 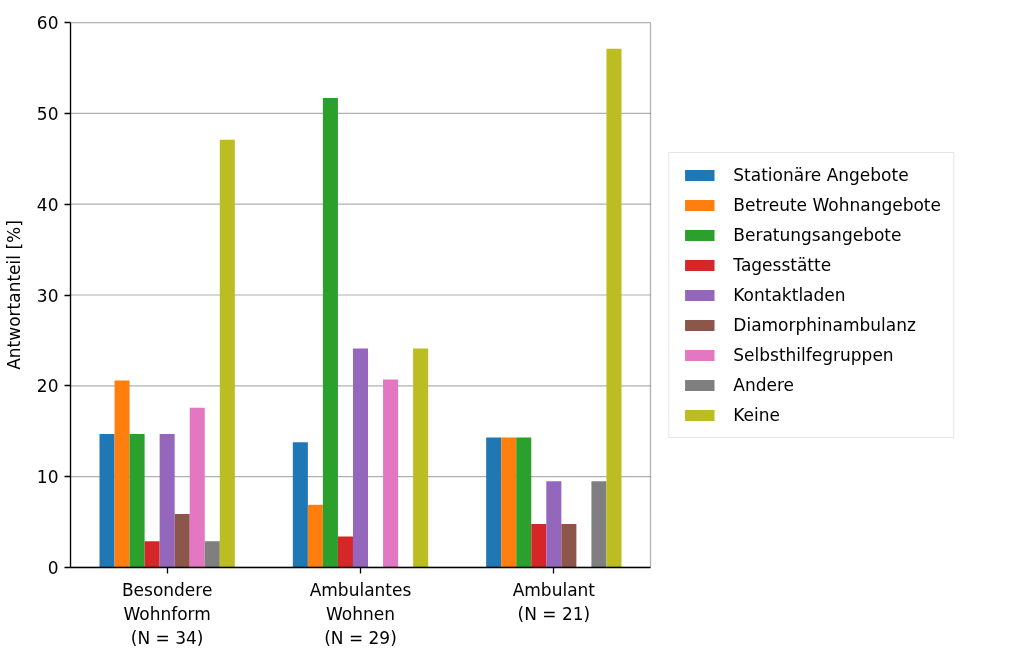 I want to click on y-tick-label: 30, so click(x=47, y=295).